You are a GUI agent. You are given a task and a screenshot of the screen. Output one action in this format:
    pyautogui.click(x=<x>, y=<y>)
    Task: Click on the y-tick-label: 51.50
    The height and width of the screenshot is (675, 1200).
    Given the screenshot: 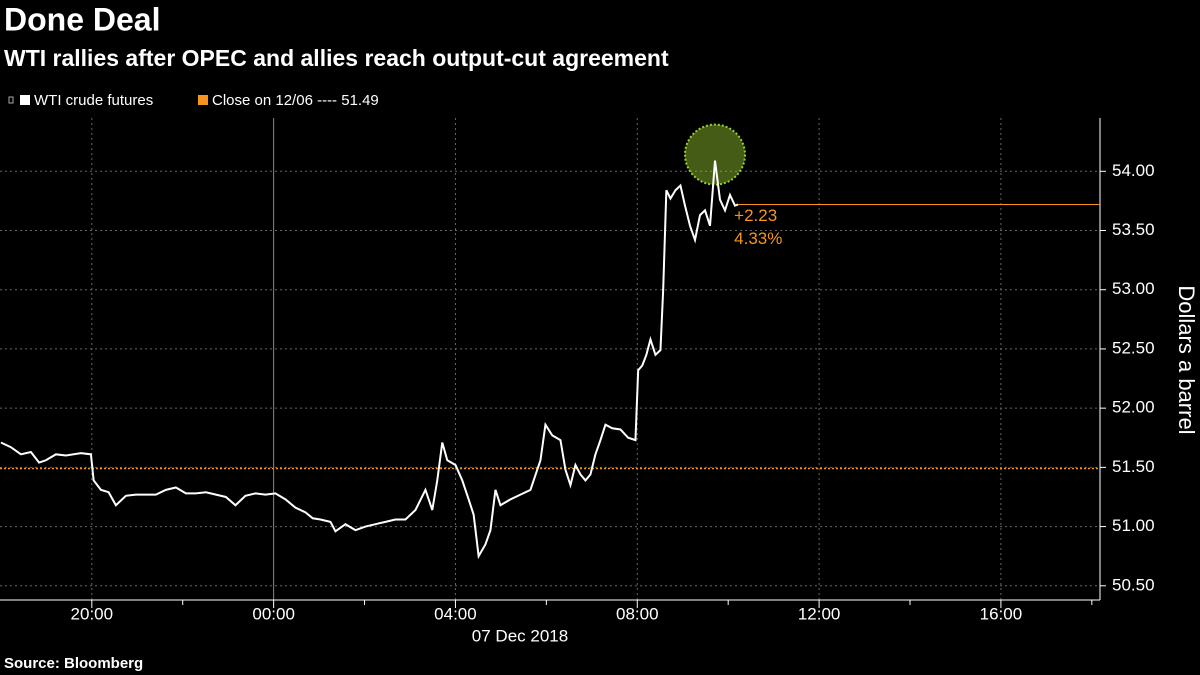 What is the action you would take?
    pyautogui.click(x=1133, y=466)
    